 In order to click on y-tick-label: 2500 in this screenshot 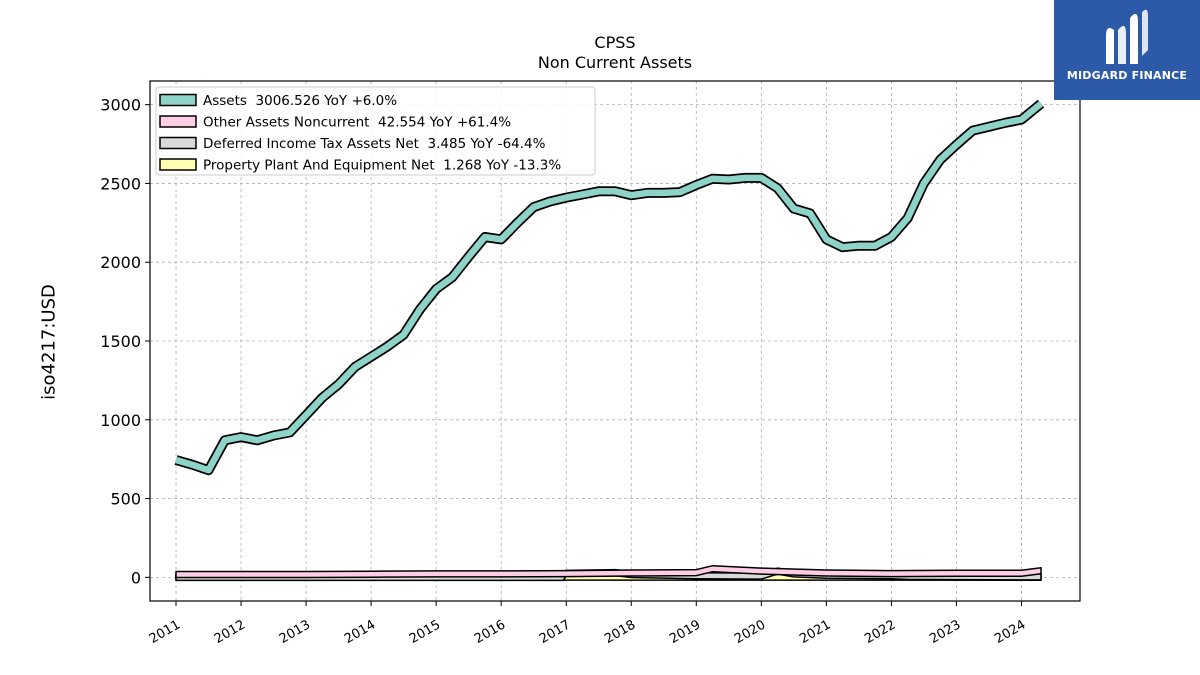, I will do `click(120, 183)`.